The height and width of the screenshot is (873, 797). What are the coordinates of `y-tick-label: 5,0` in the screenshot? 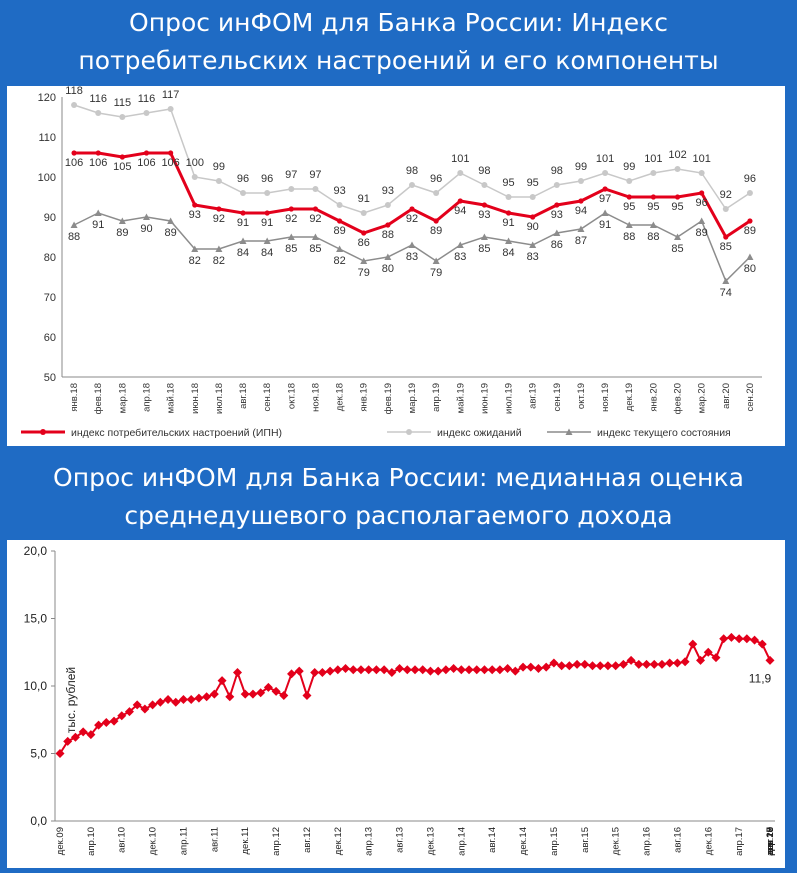 It's located at (38, 754).